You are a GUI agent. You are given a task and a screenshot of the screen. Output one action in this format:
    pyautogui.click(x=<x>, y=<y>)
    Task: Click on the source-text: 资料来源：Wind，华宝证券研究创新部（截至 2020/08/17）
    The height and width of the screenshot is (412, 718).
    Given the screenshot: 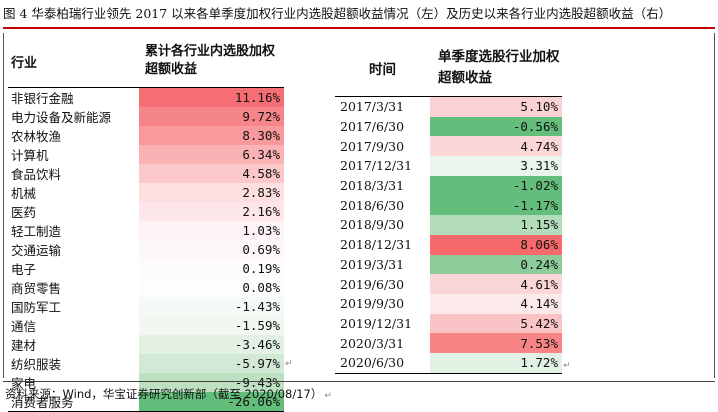 What is the action you would take?
    pyautogui.click(x=164, y=394)
    